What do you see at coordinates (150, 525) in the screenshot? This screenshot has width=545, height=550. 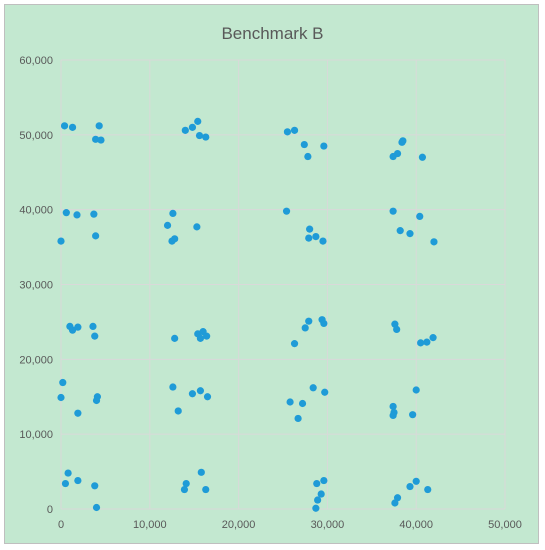 I see `x-tick-label: 10,000` at bounding box center [150, 525].